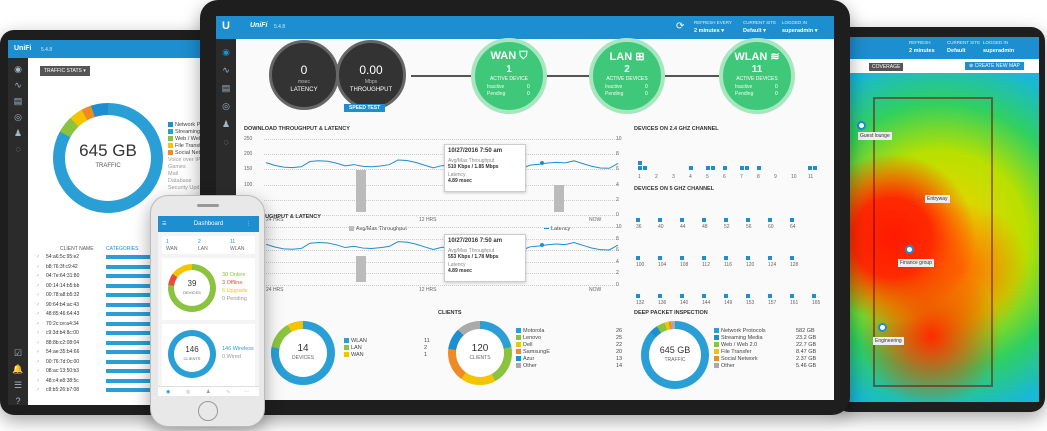 This screenshot has width=1047, height=431. I want to click on chart2-title: D THROUGHPUT & LATENCY, so click(282, 217).